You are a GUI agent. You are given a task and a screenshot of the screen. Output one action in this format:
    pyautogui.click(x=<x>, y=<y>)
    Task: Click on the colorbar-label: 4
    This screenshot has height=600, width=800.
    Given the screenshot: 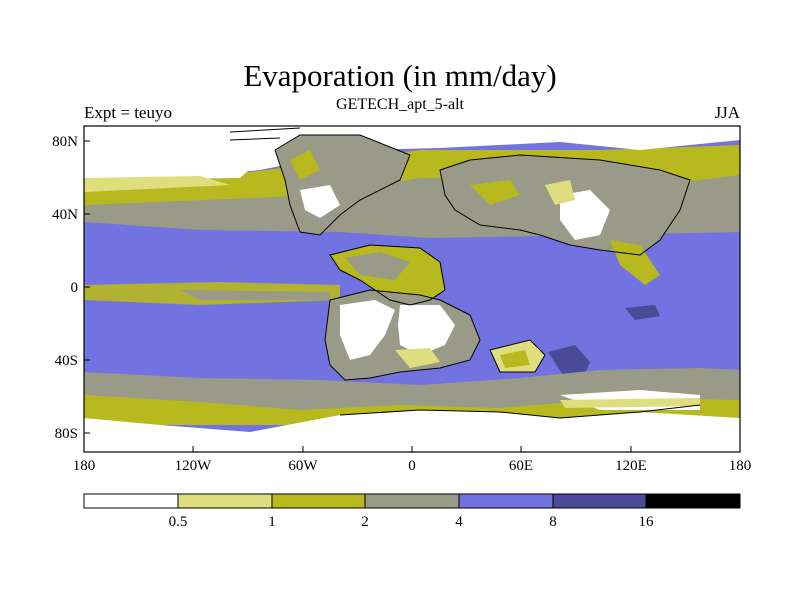 What is the action you would take?
    pyautogui.click(x=459, y=522)
    